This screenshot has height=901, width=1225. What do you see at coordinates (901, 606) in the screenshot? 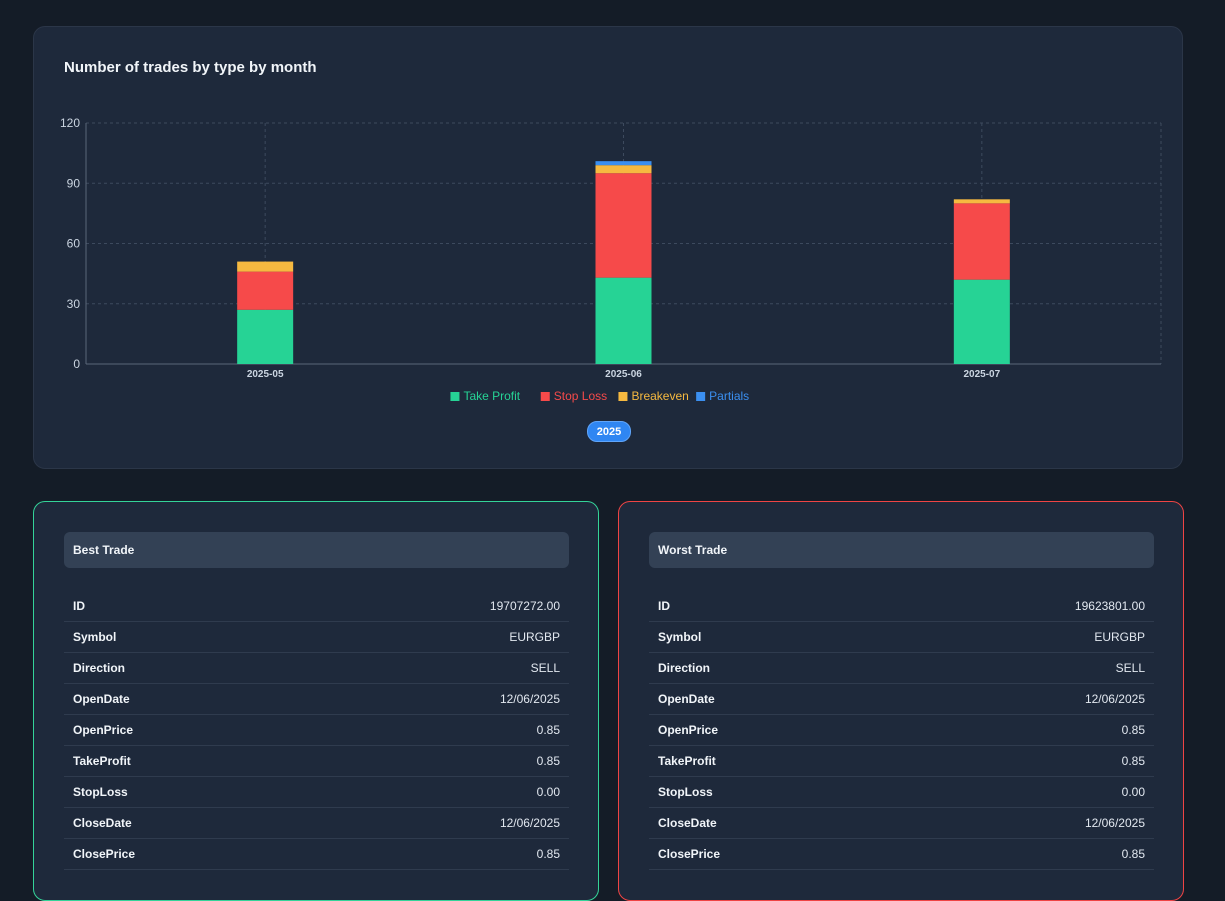
I see `table-row: ID 19623801.00` at bounding box center [901, 606].